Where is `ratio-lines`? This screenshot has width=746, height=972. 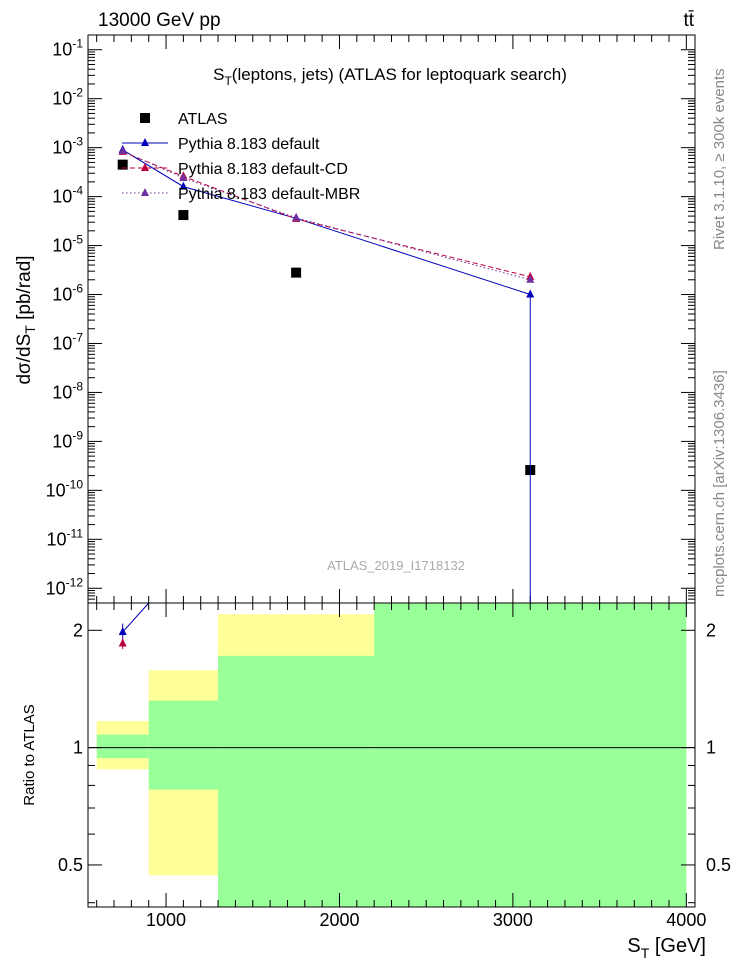
ratio-lines is located at coordinates (391, 675).